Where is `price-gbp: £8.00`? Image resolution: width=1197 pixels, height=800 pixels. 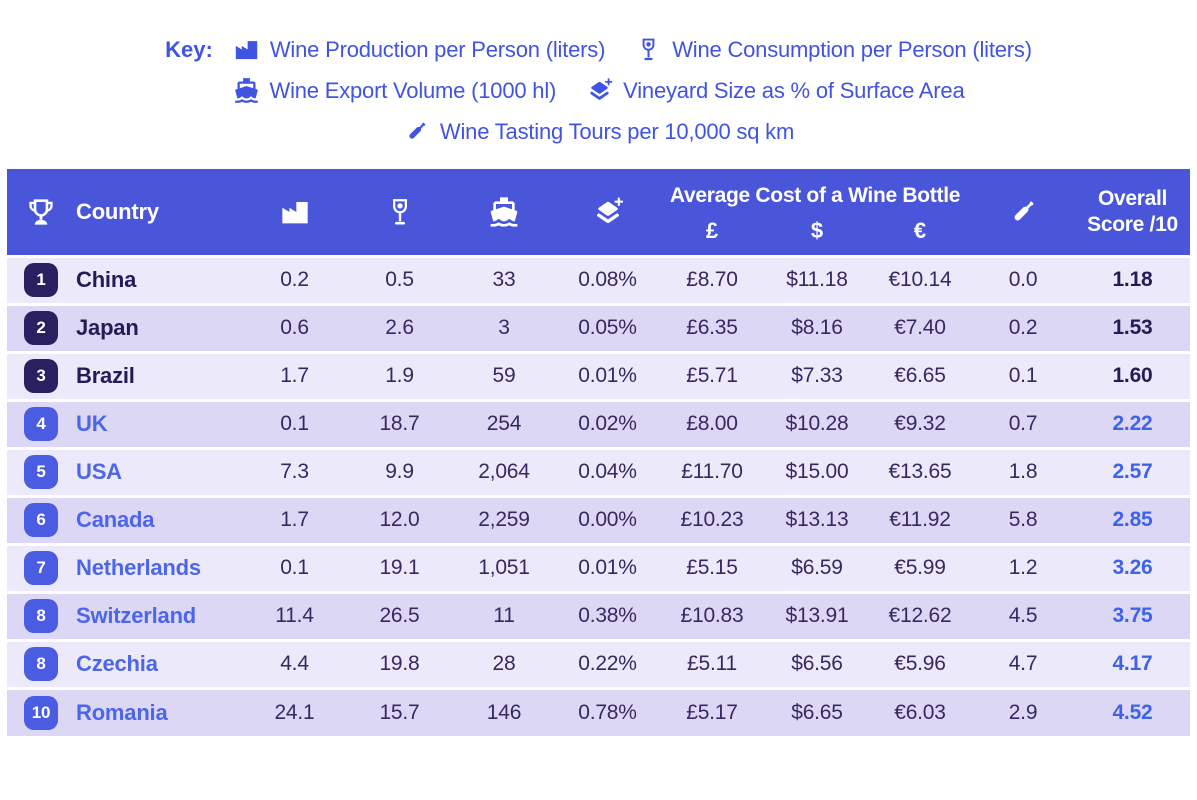 price-gbp: £8.00 is located at coordinates (712, 423).